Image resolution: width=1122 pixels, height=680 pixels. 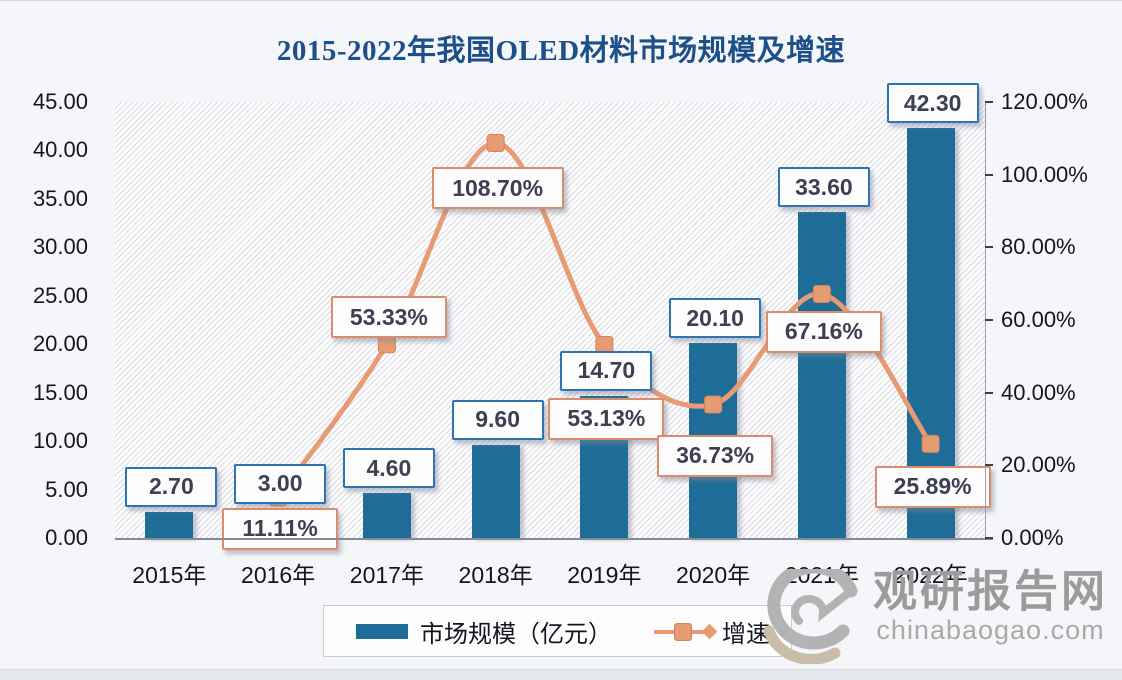 What do you see at coordinates (169, 575) in the screenshot?
I see `x-axis-label: 2015年` at bounding box center [169, 575].